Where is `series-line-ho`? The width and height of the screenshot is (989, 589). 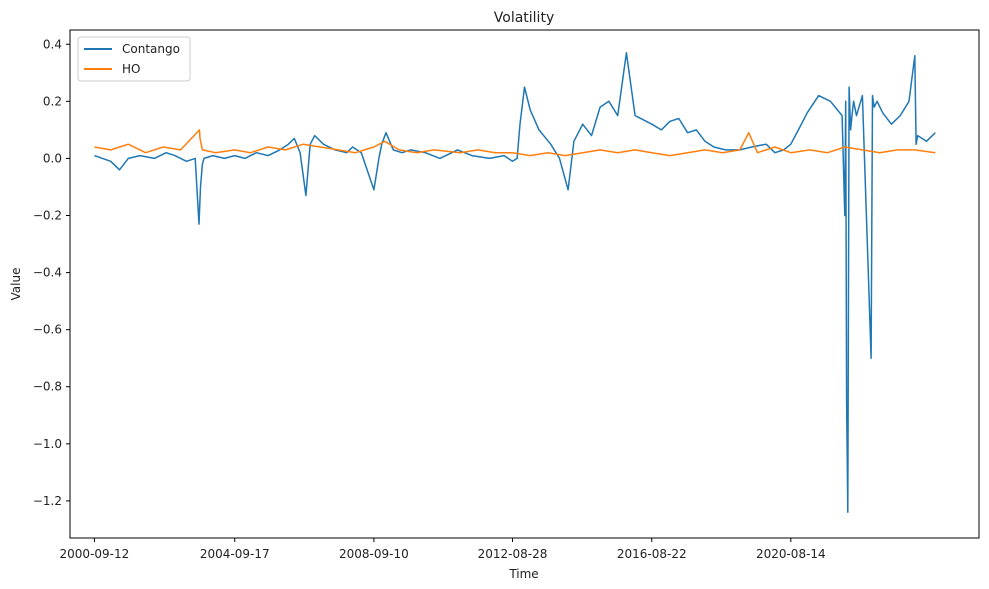
series-line-ho is located at coordinates (515, 143).